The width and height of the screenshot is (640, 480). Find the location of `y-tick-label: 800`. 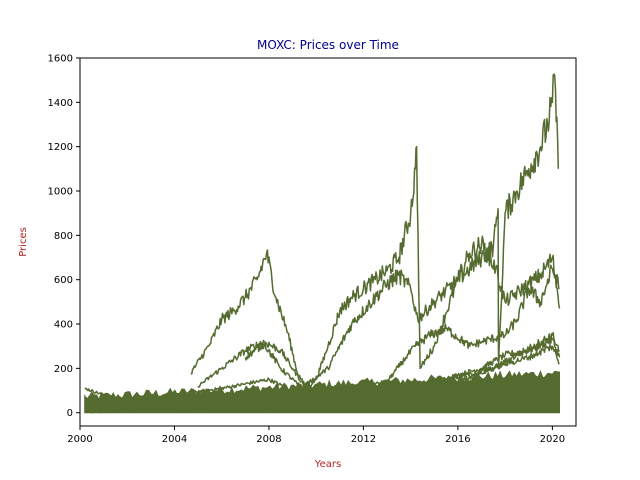

y-tick-label: 800 is located at coordinates (63, 236).